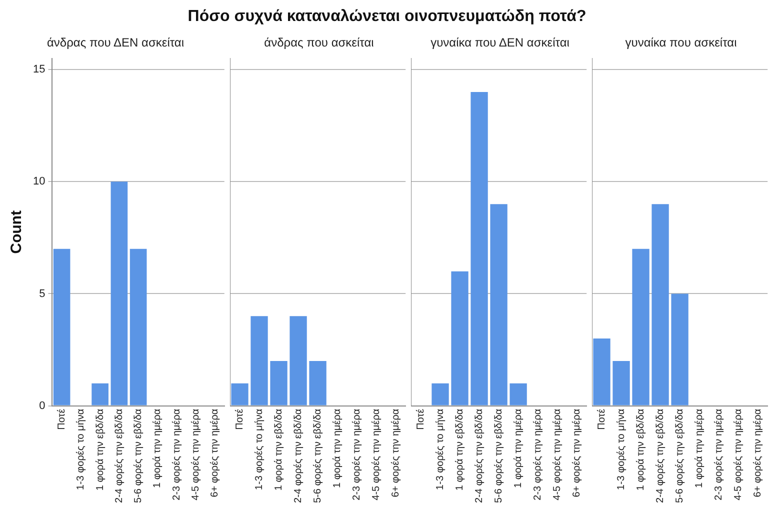 This screenshot has width=774, height=509. I want to click on y-tick-label: 15, so click(39, 70).